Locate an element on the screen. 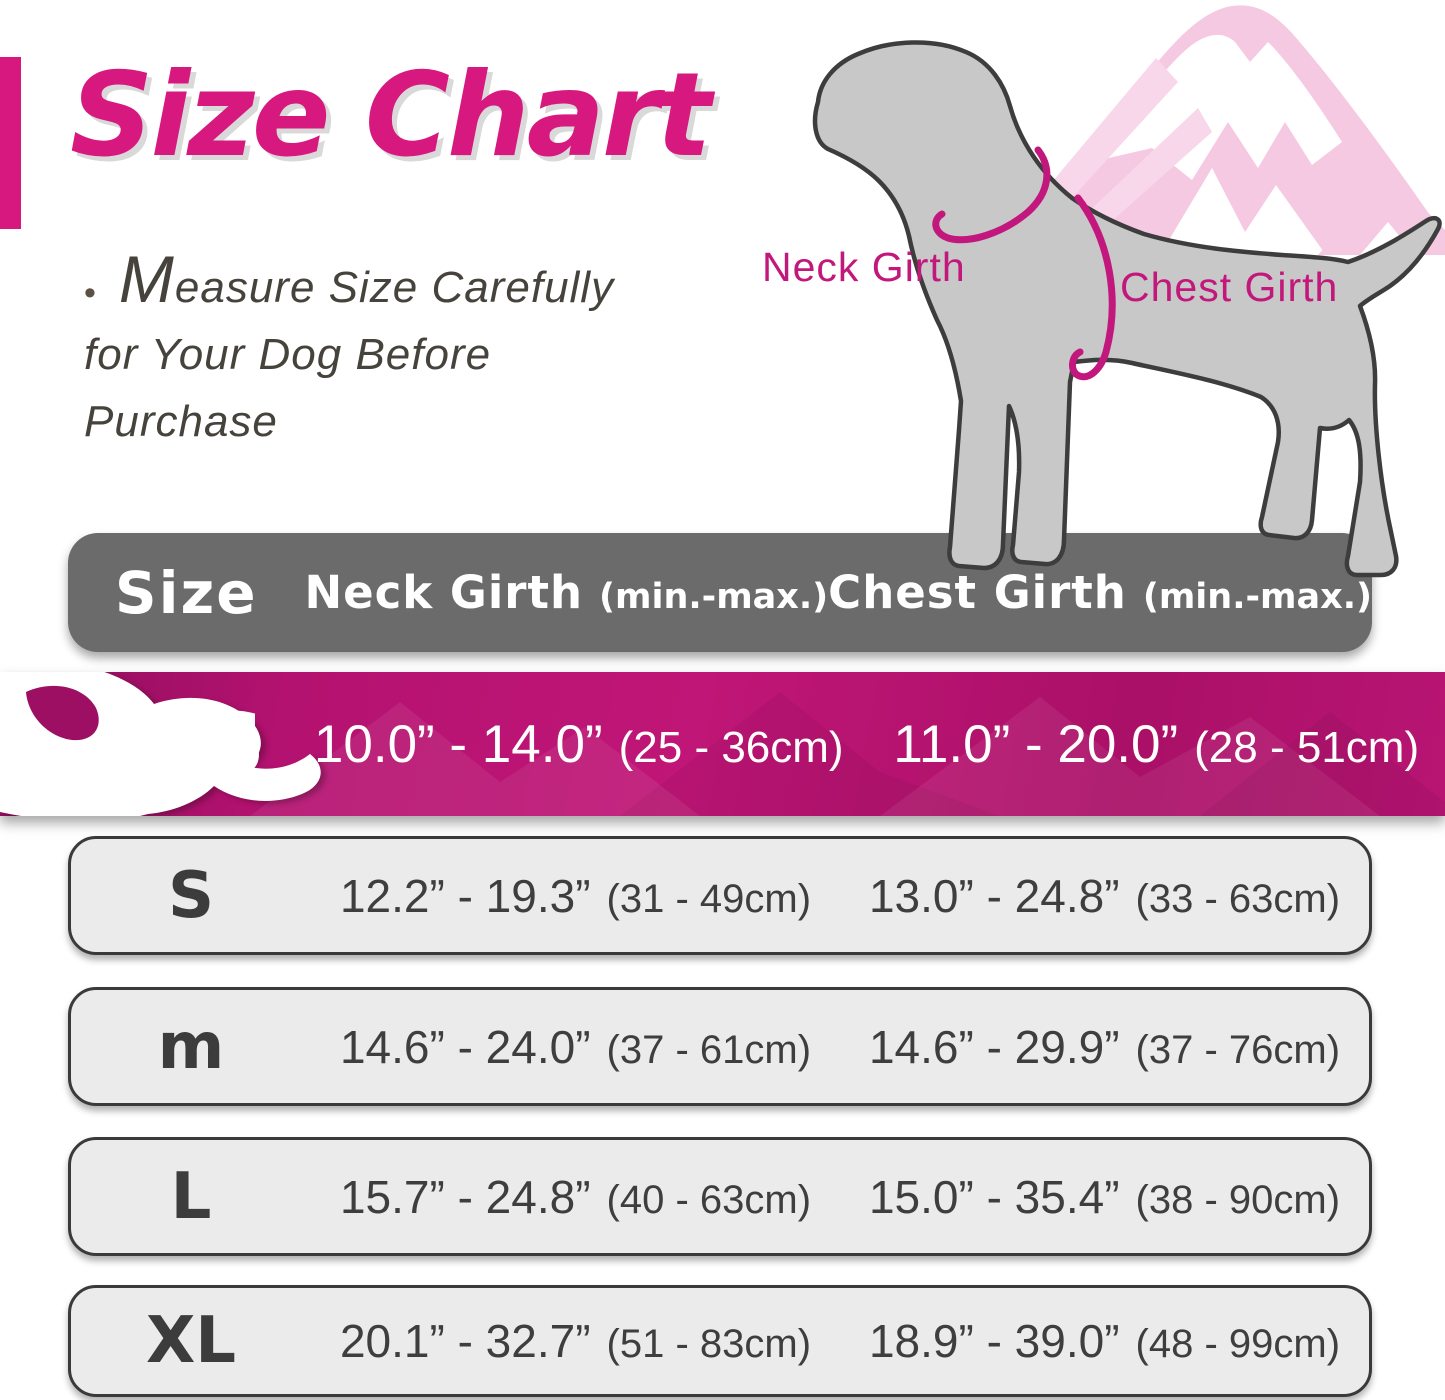 The width and height of the screenshot is (1445, 1400). xl-chest-cm: (48 - 99cm) is located at coordinates (1238, 1344).